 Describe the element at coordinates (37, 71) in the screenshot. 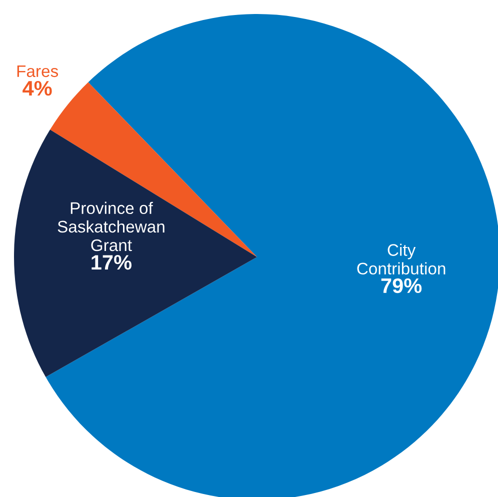

I see `slice-label: Fares` at that location.